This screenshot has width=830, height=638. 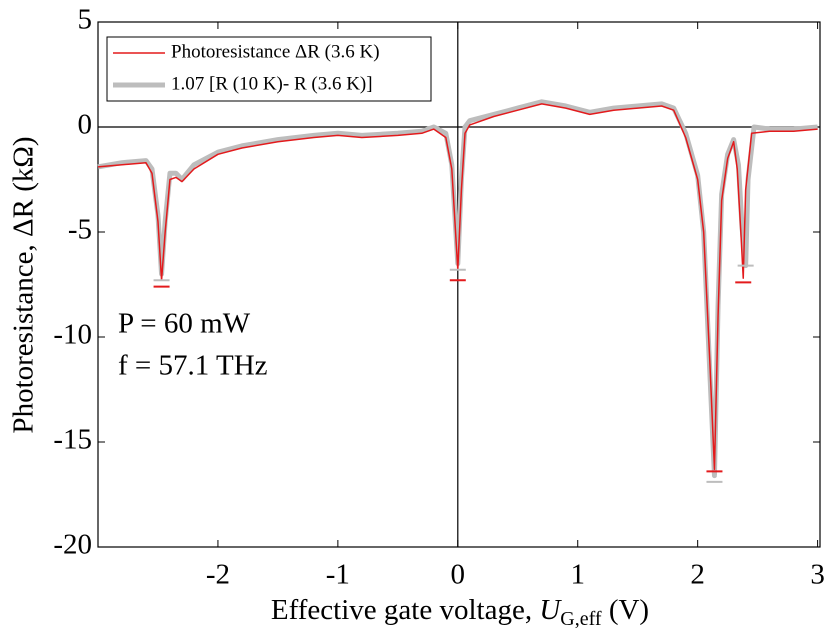 I want to click on x-tick-label: 2, so click(x=697, y=575).